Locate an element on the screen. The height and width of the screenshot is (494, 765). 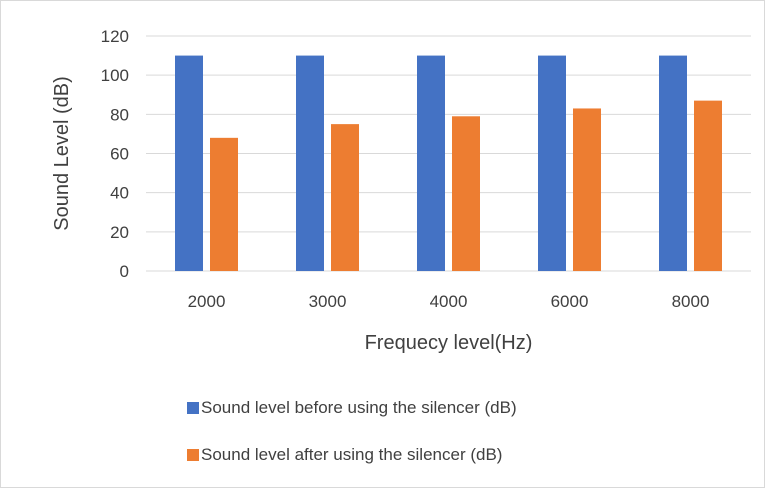
y-tick-label: 80 is located at coordinates (119, 114).